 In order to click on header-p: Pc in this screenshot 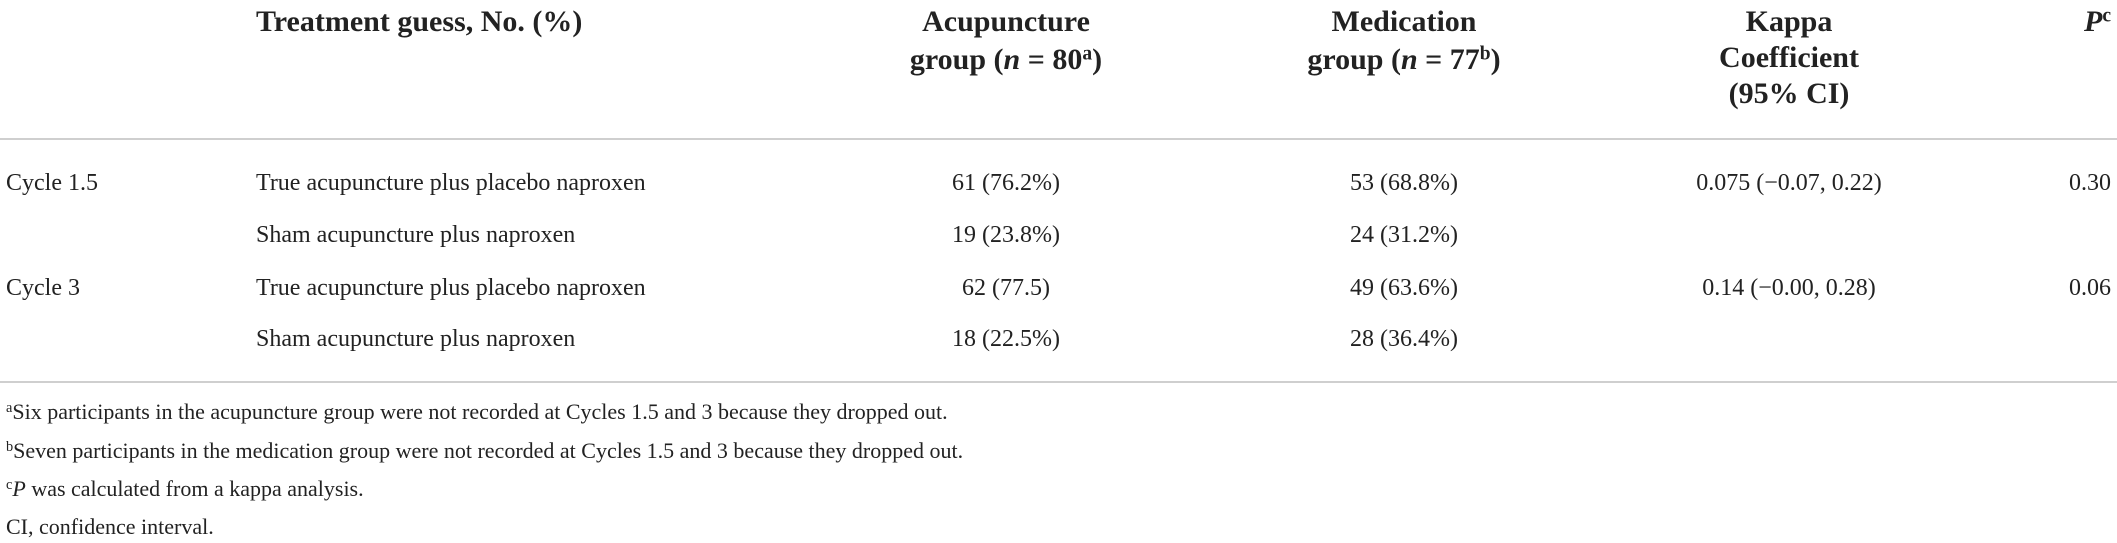, I will do `click(2097, 22)`.